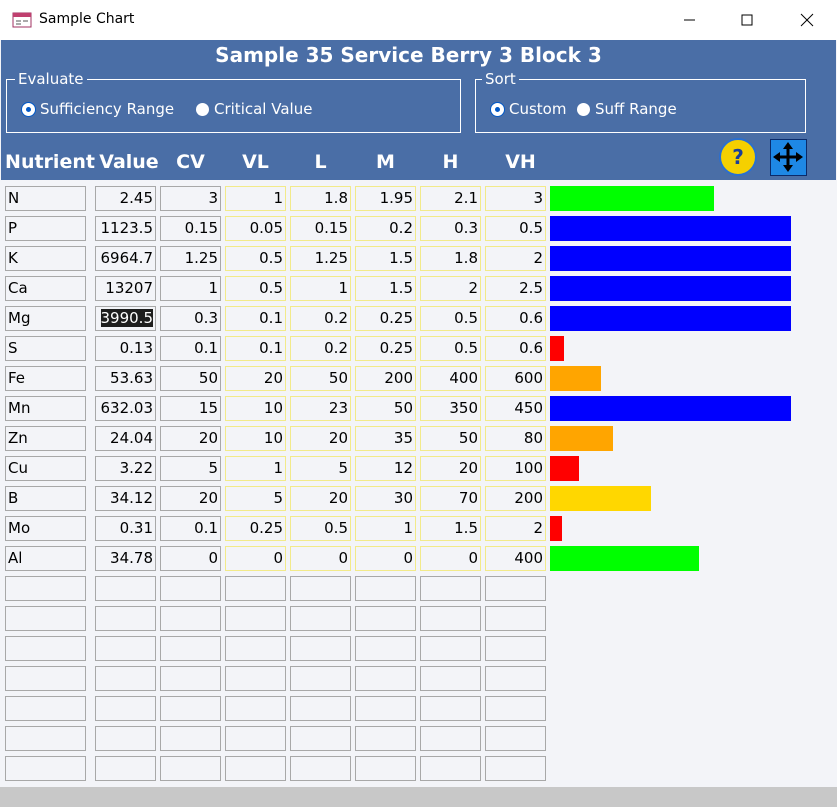  What do you see at coordinates (385, 288) in the screenshot?
I see `value-cell: 1.5` at bounding box center [385, 288].